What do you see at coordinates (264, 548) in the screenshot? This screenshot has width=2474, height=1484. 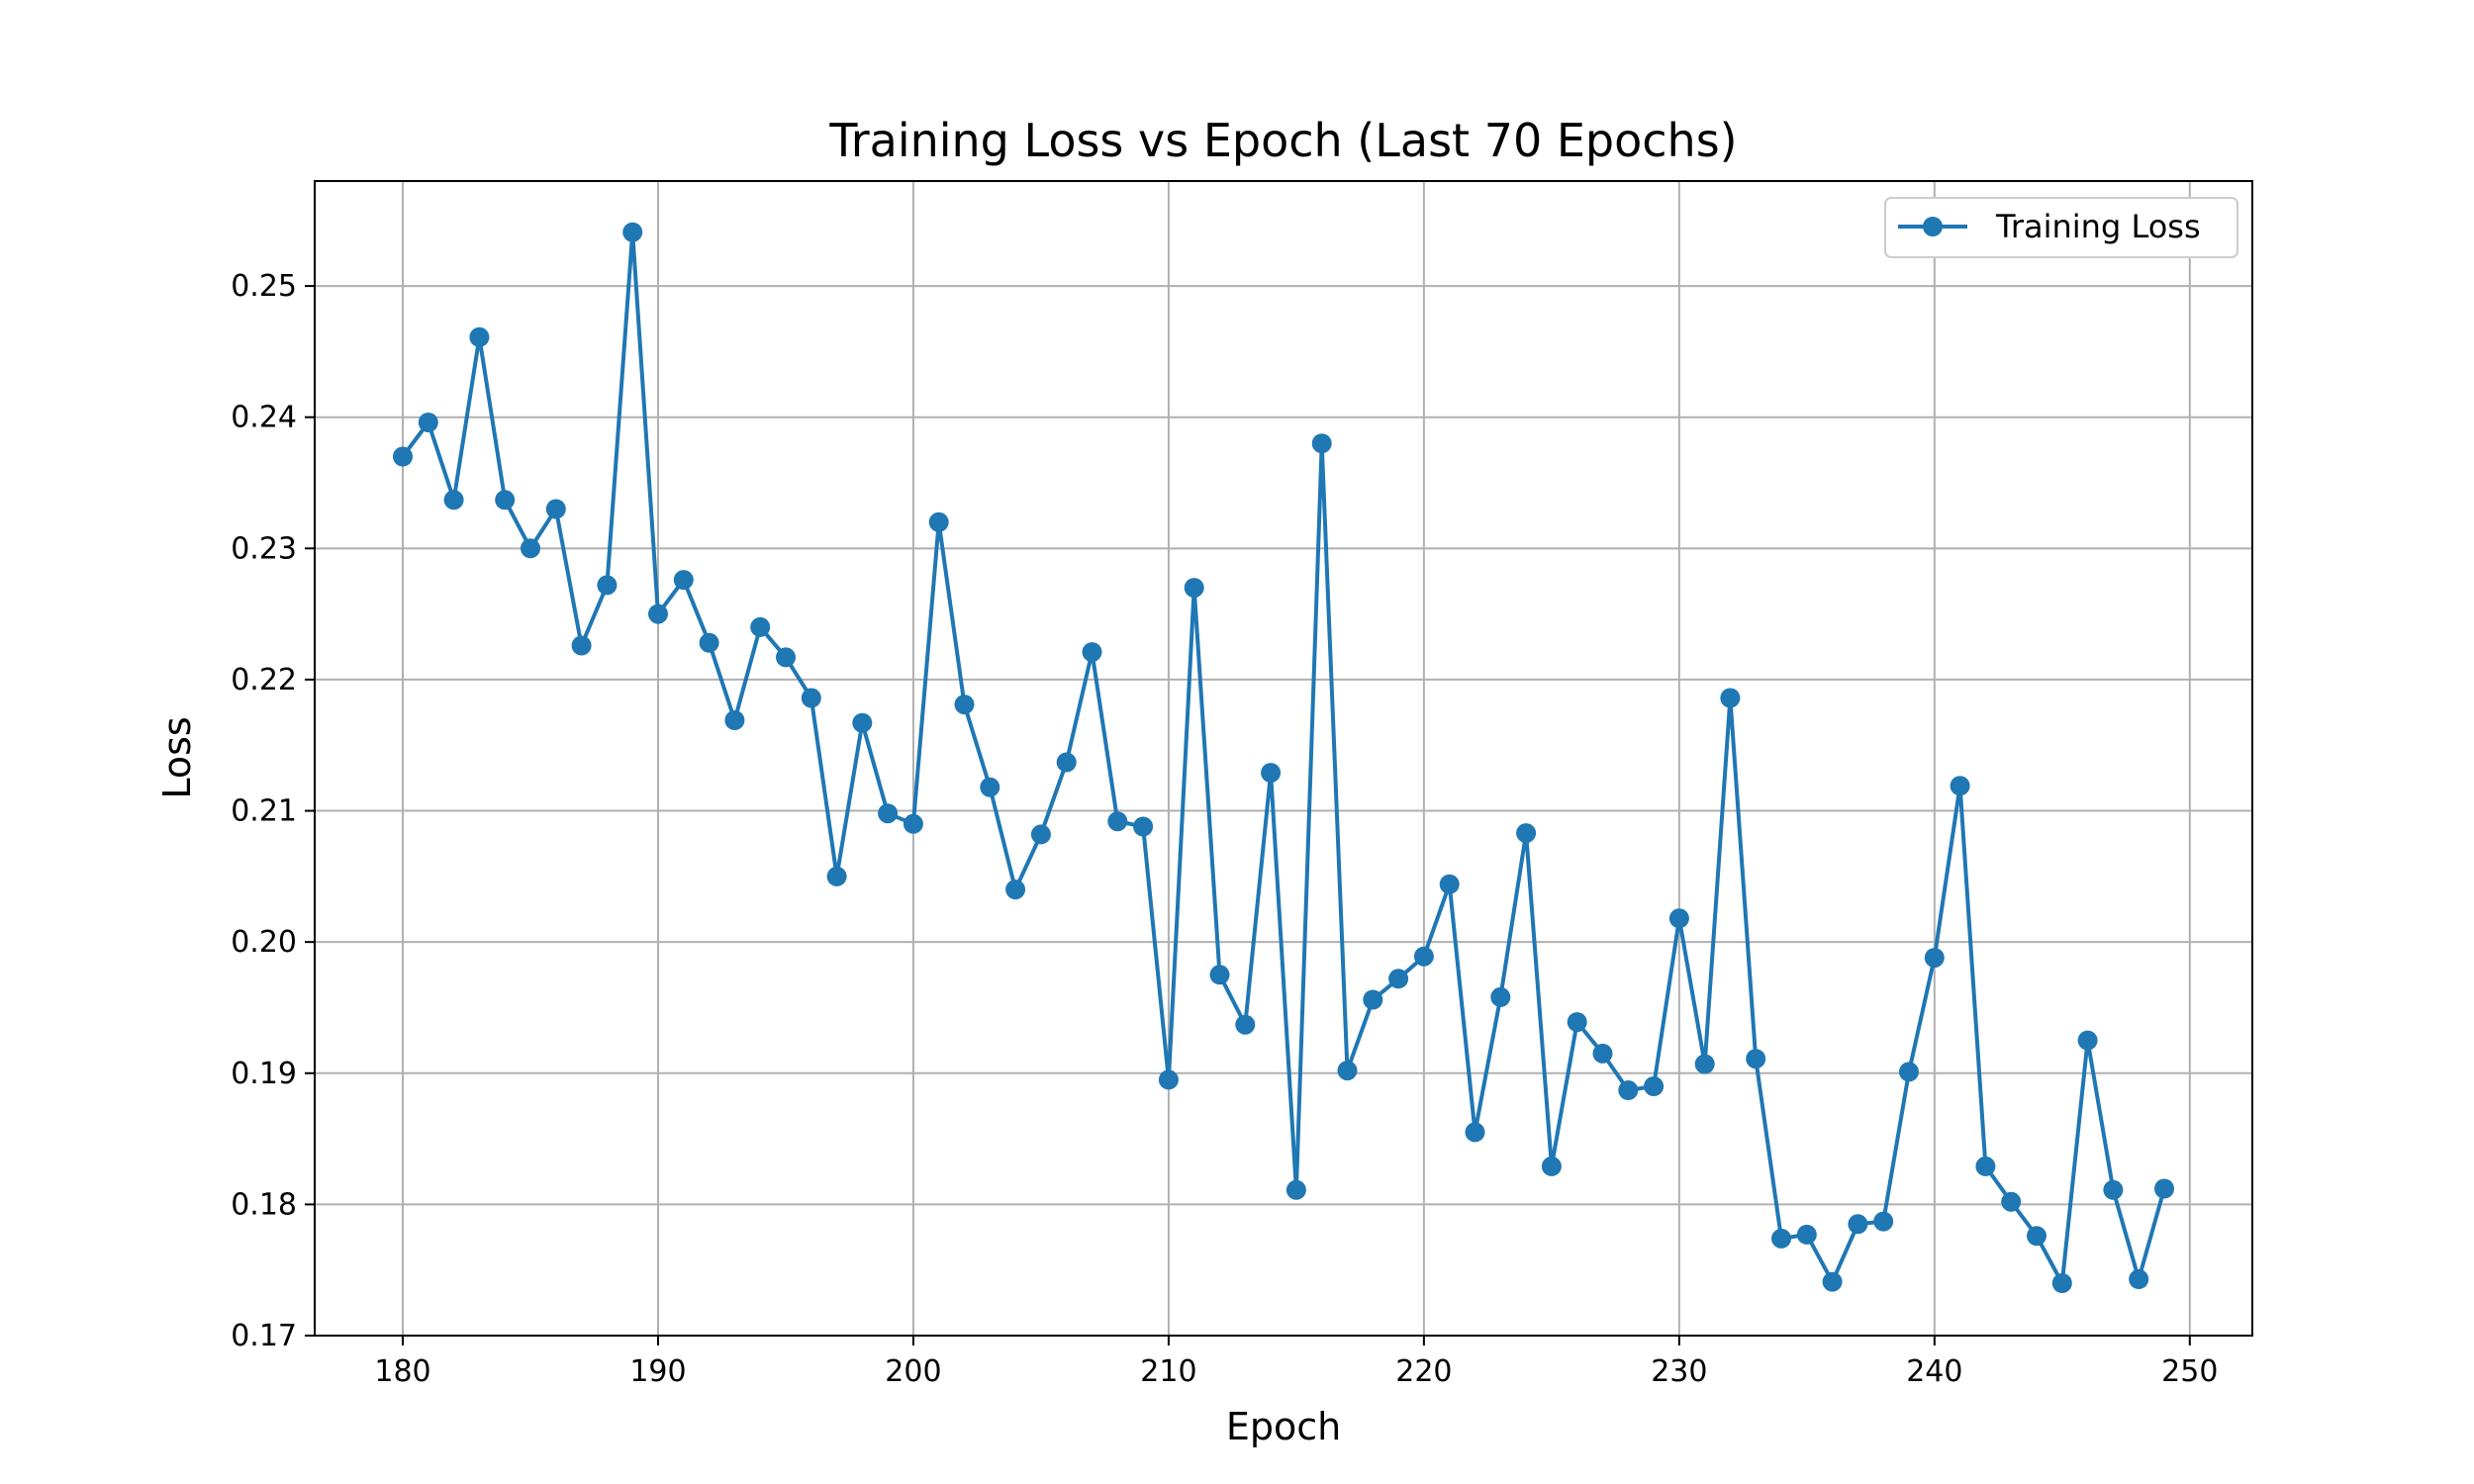 I see `y-tick-label: 0.23` at bounding box center [264, 548].